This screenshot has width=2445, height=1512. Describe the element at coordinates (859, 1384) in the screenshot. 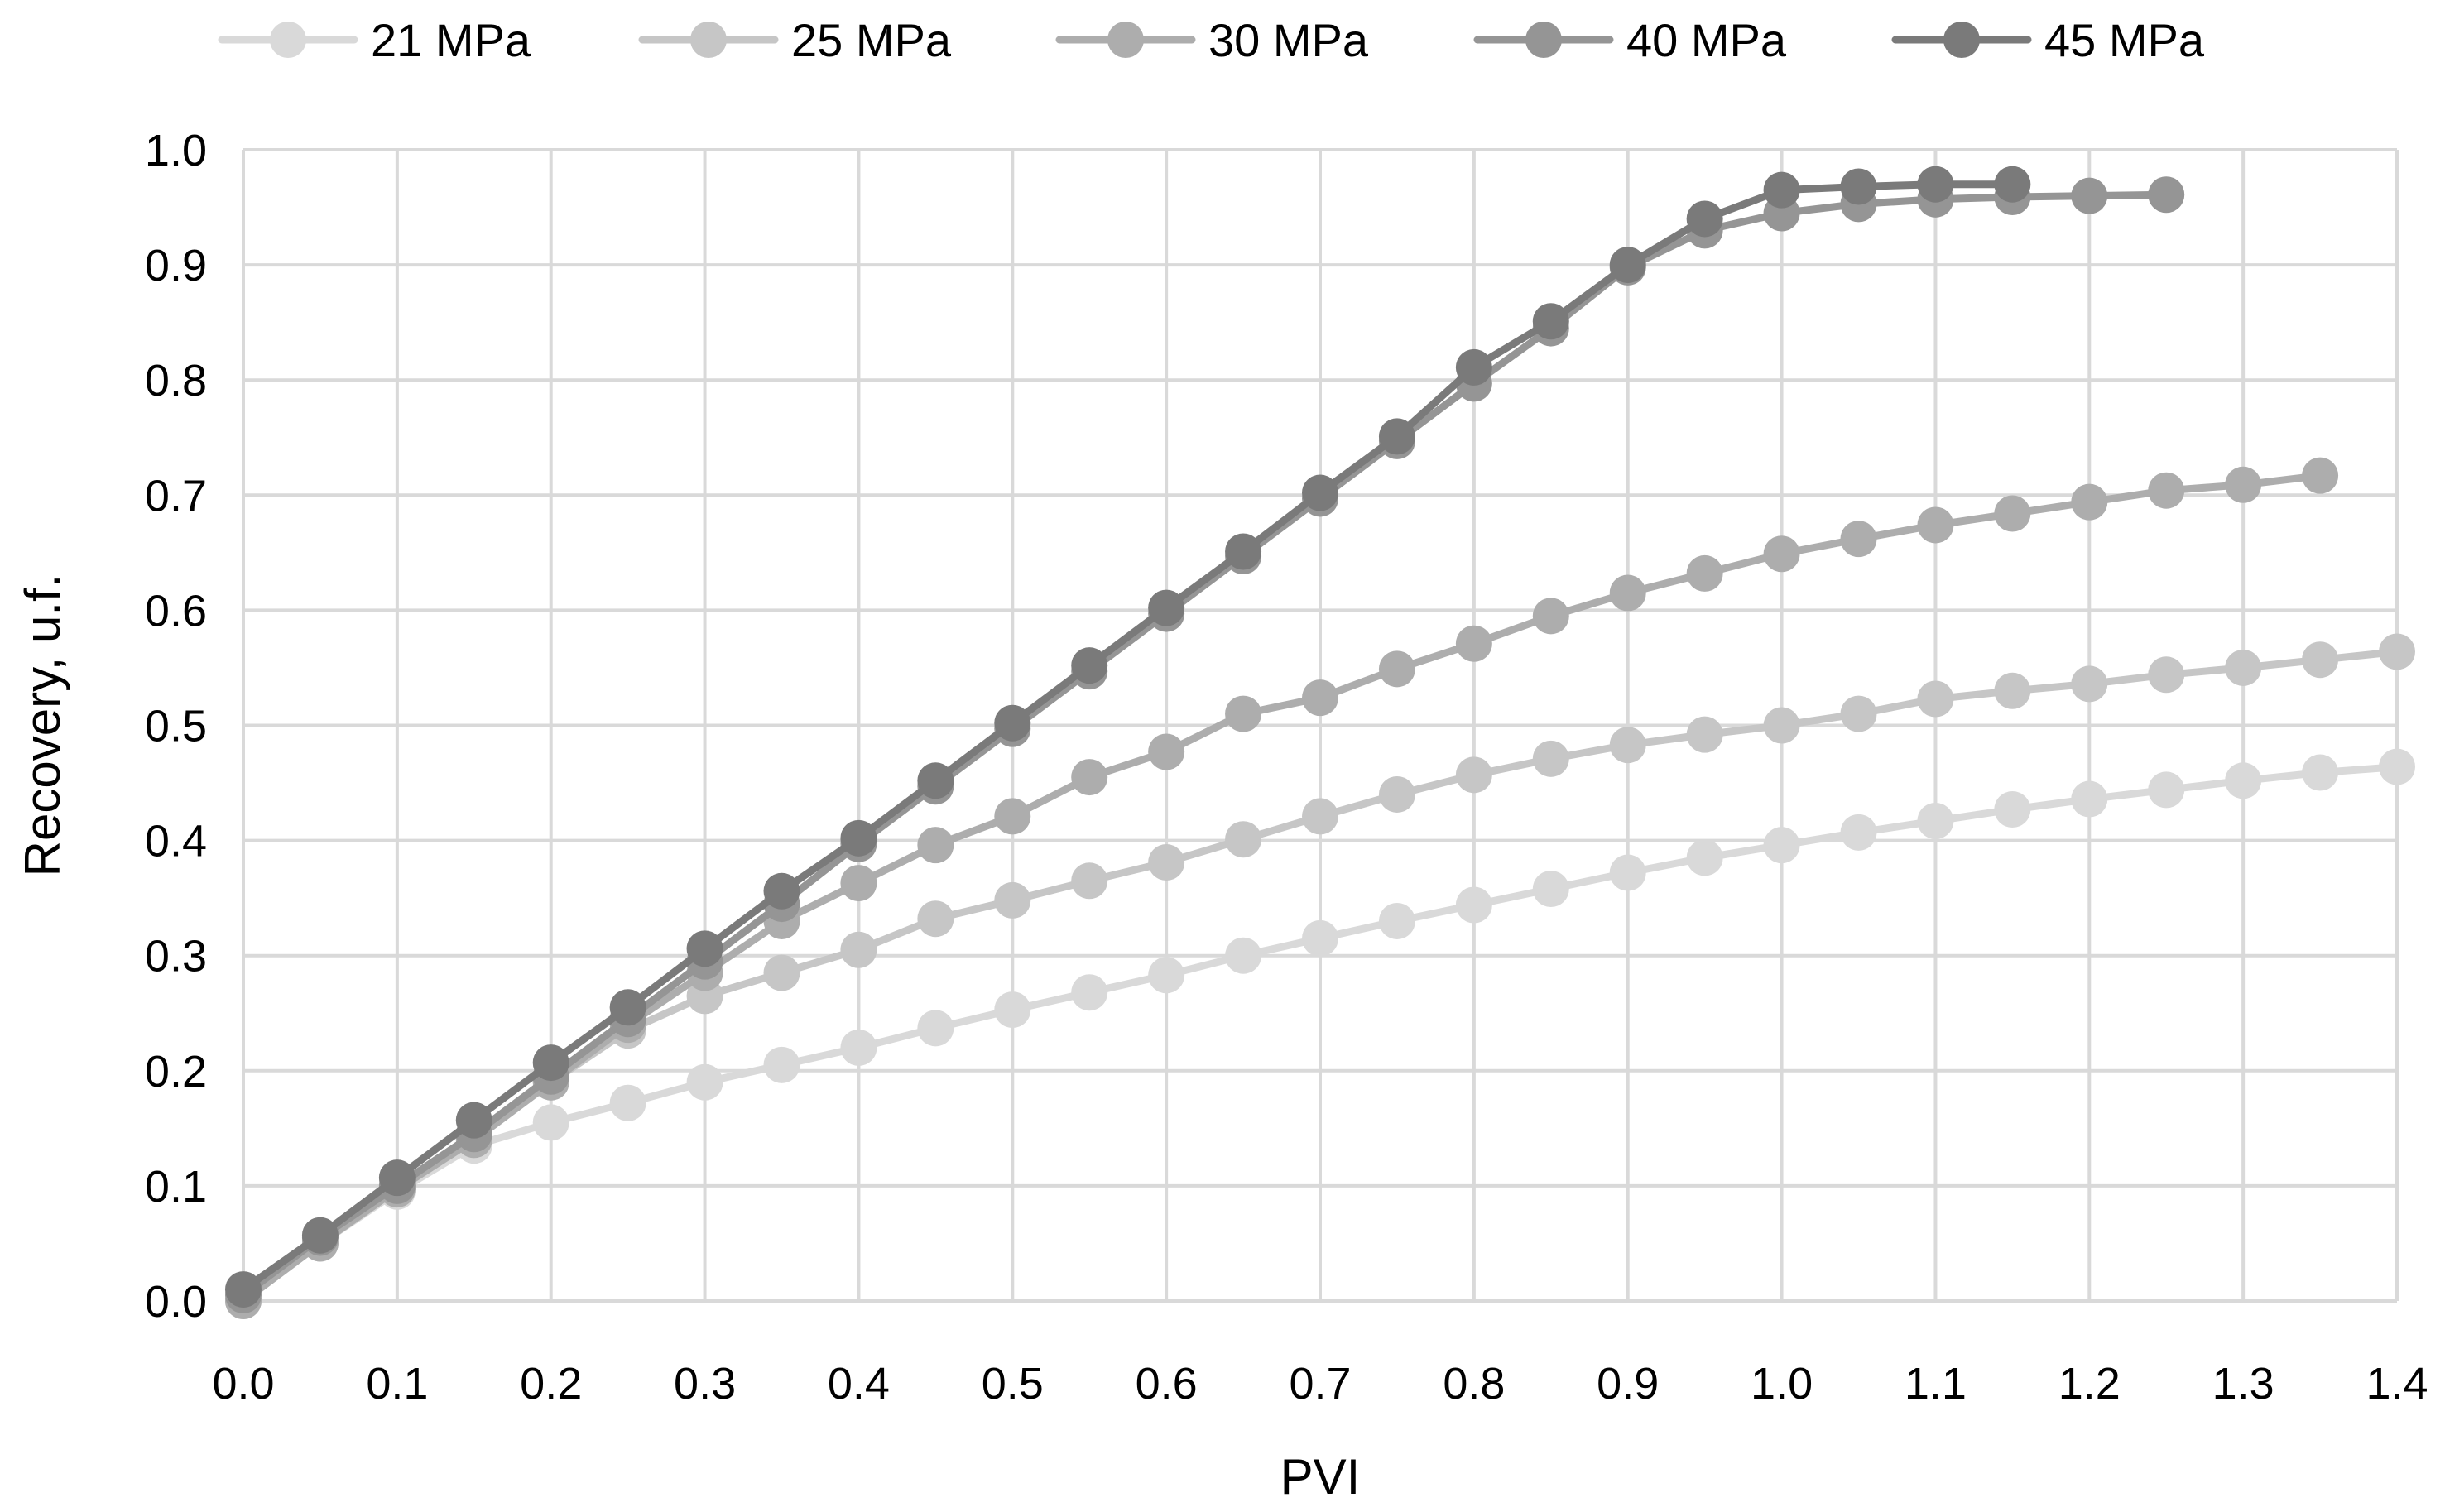

I see `x-tick-label: 0.4` at that location.